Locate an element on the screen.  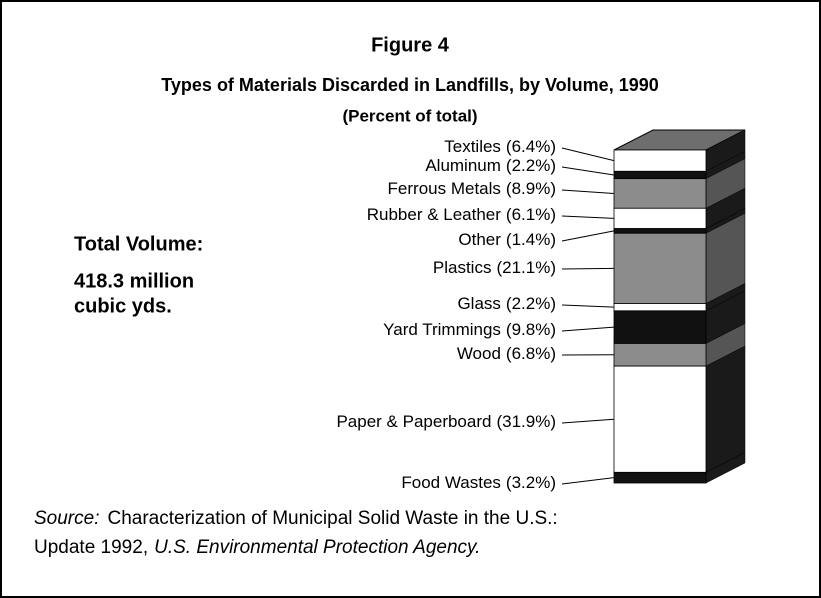
segment-label: Plastics (21.1%) is located at coordinates (494, 267).